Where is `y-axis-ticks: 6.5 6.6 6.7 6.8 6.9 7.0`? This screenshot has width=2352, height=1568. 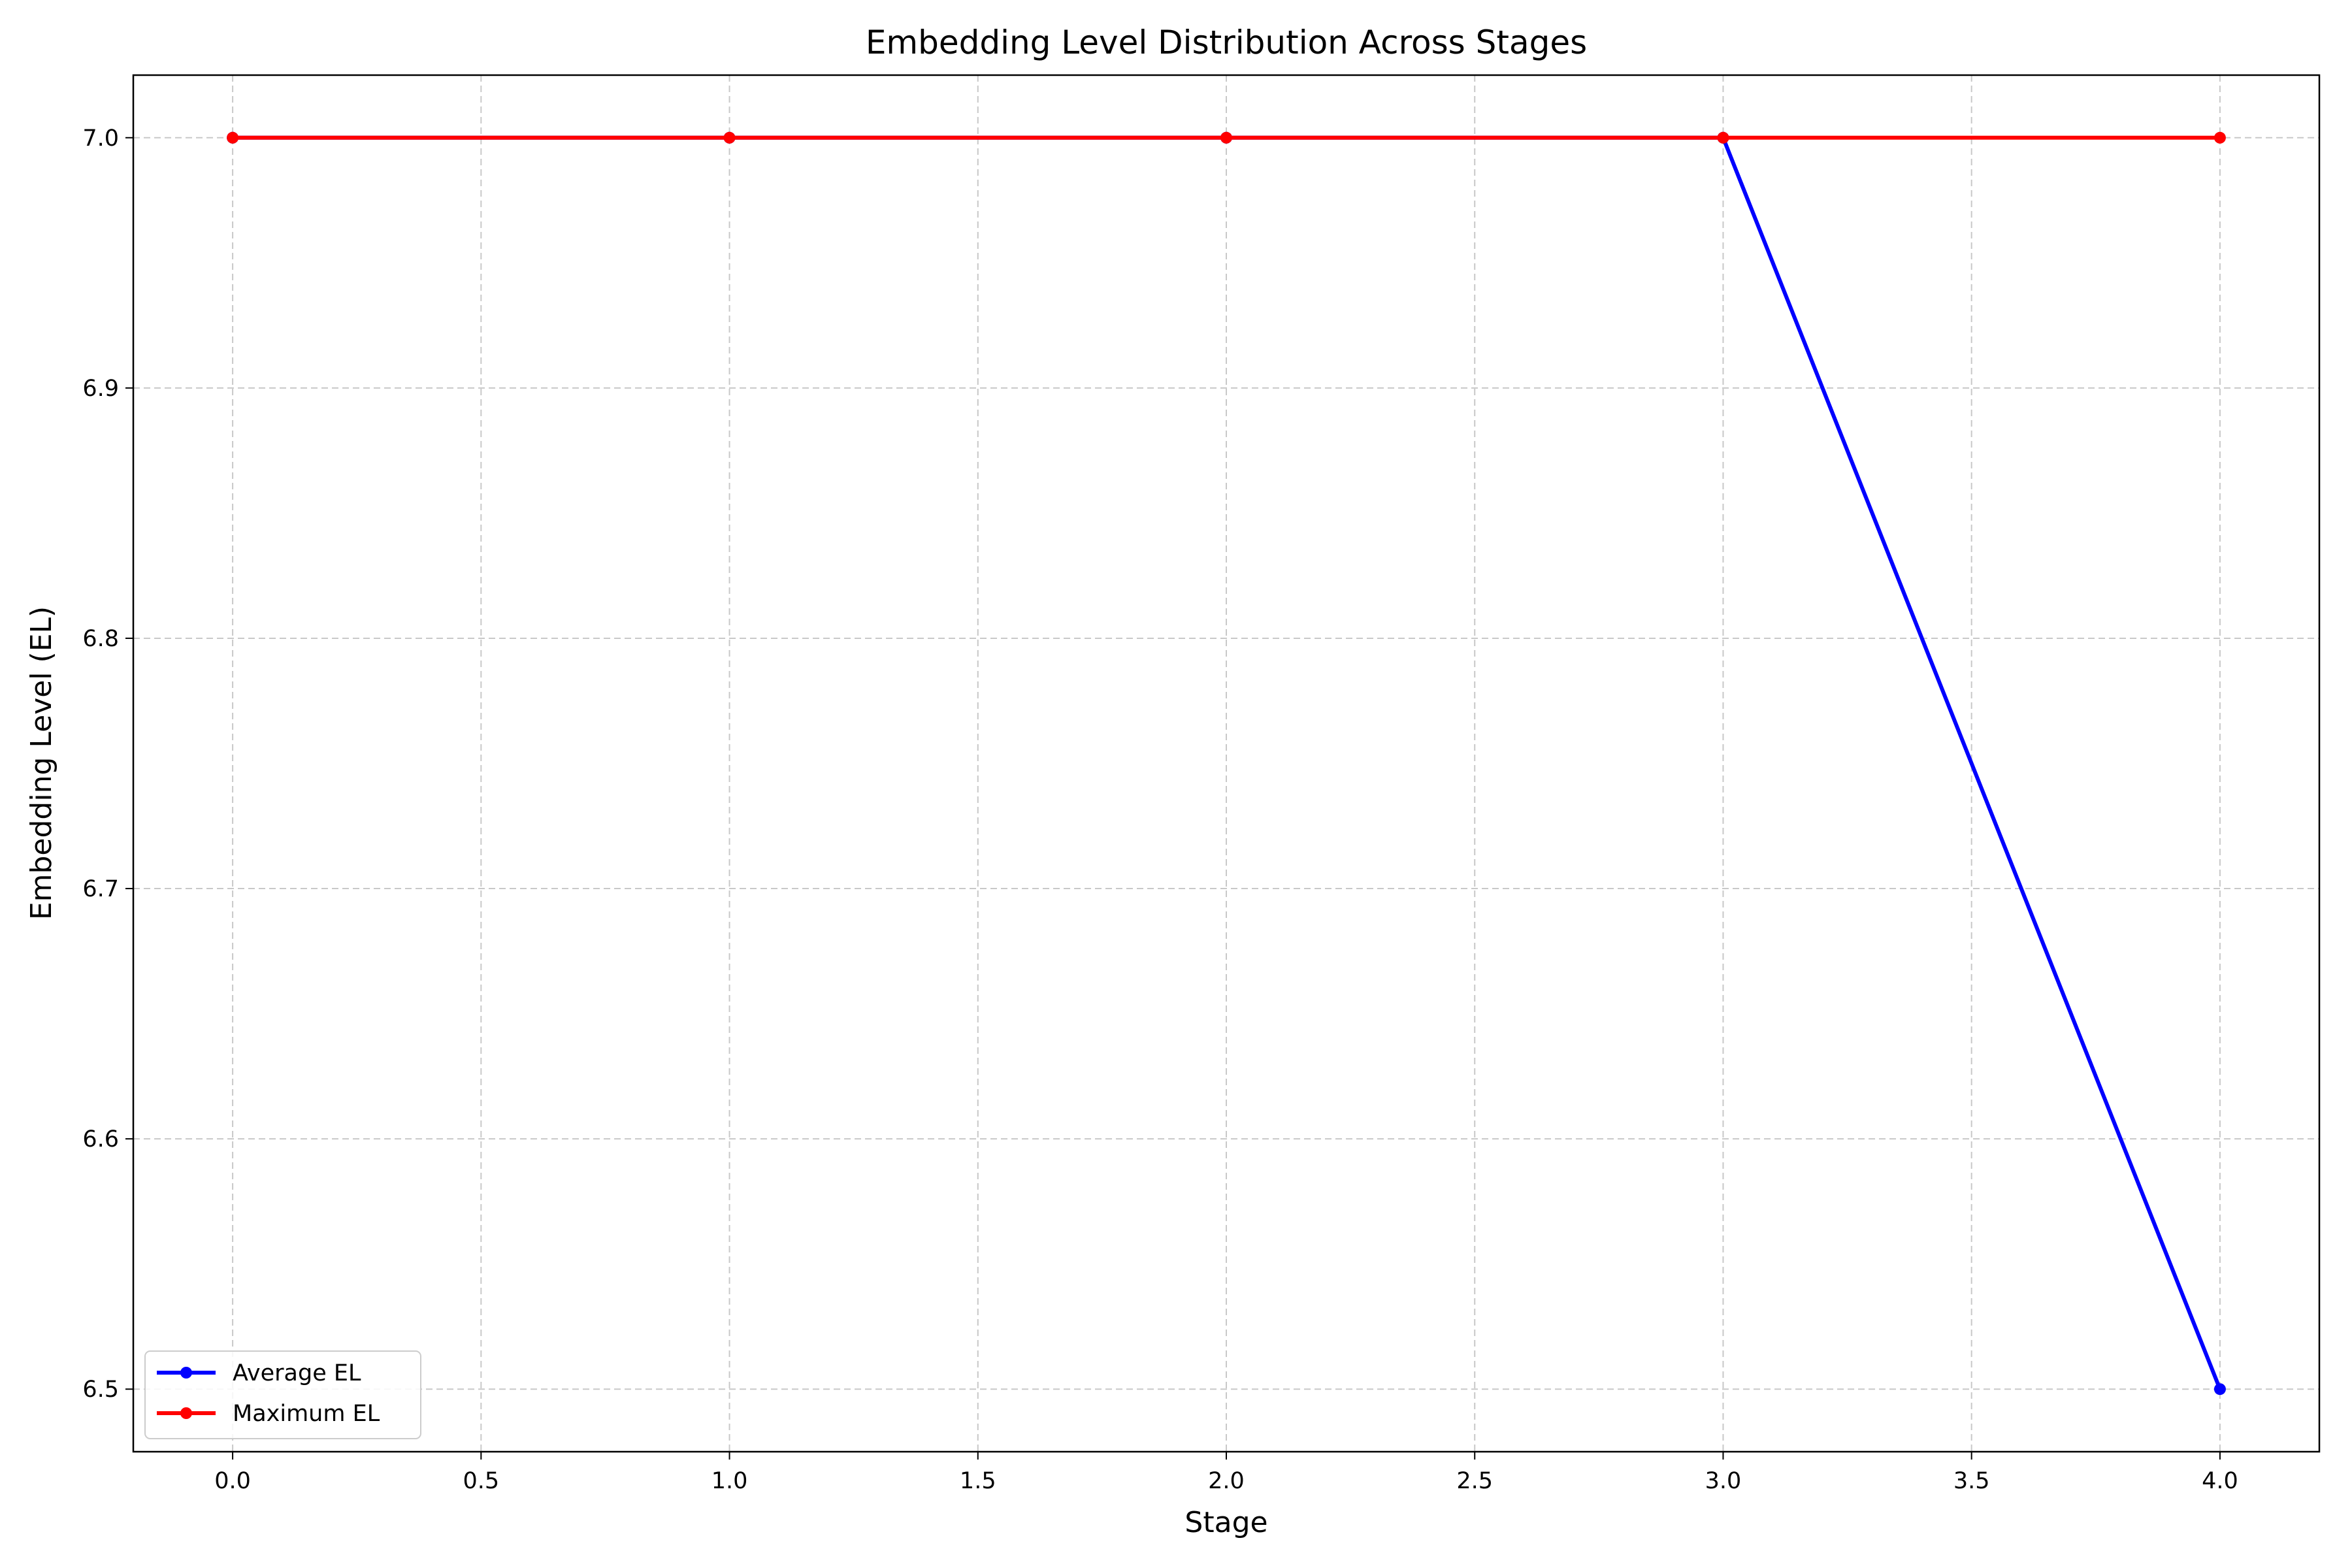
y-axis-ticks: 6.5 6.6 6.7 6.8 6.9 7.0 is located at coordinates (107, 764).